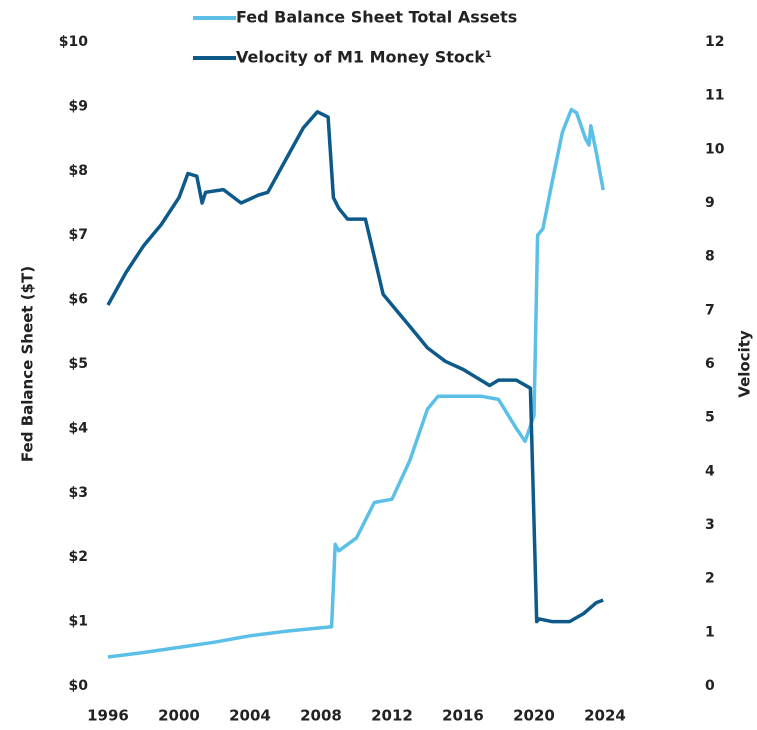 This screenshot has height=730, width=757. I want to click on y-tick-label: $10, so click(73, 42).